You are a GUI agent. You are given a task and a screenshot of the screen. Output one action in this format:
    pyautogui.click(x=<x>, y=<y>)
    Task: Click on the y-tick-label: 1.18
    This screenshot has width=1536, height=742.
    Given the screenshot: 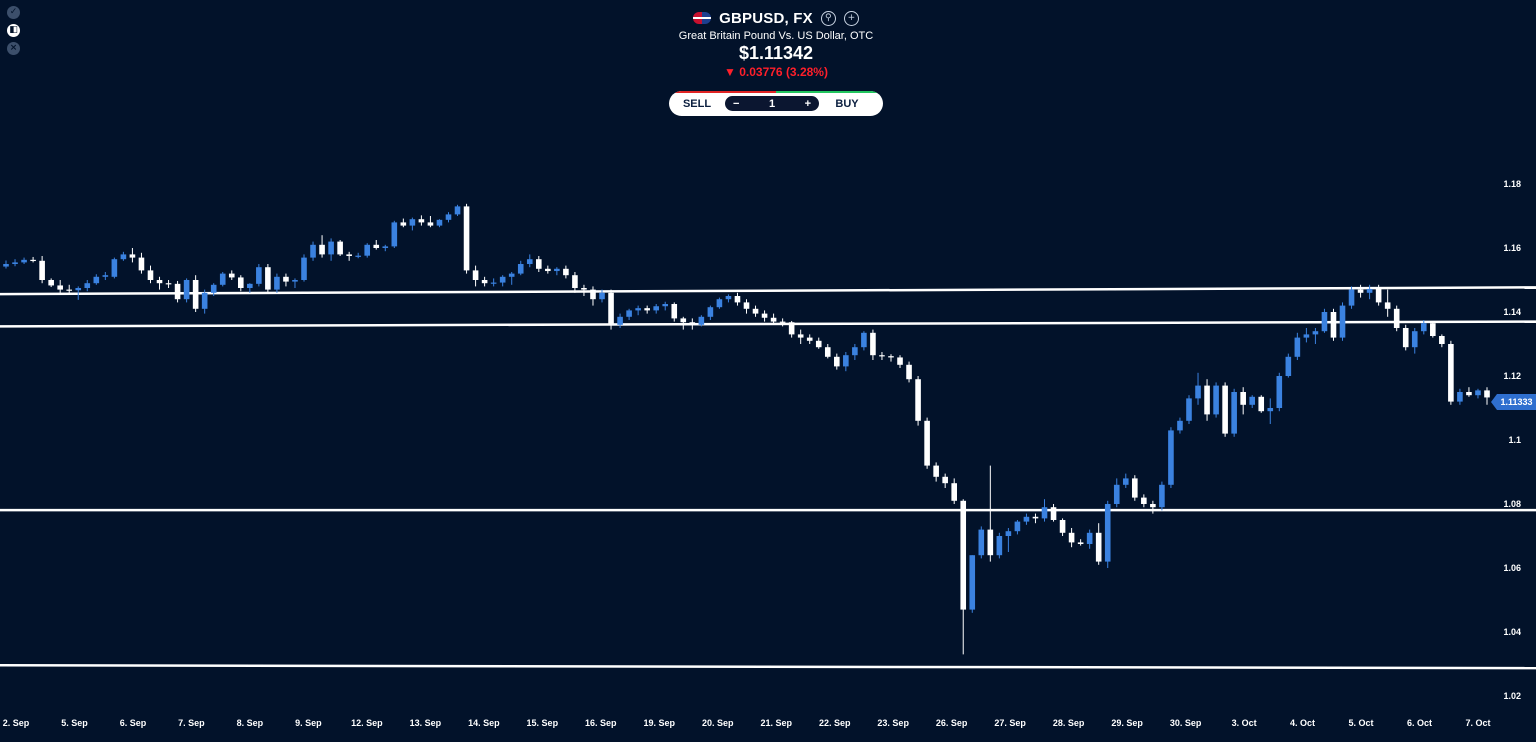 What is the action you would take?
    pyautogui.click(x=1512, y=184)
    